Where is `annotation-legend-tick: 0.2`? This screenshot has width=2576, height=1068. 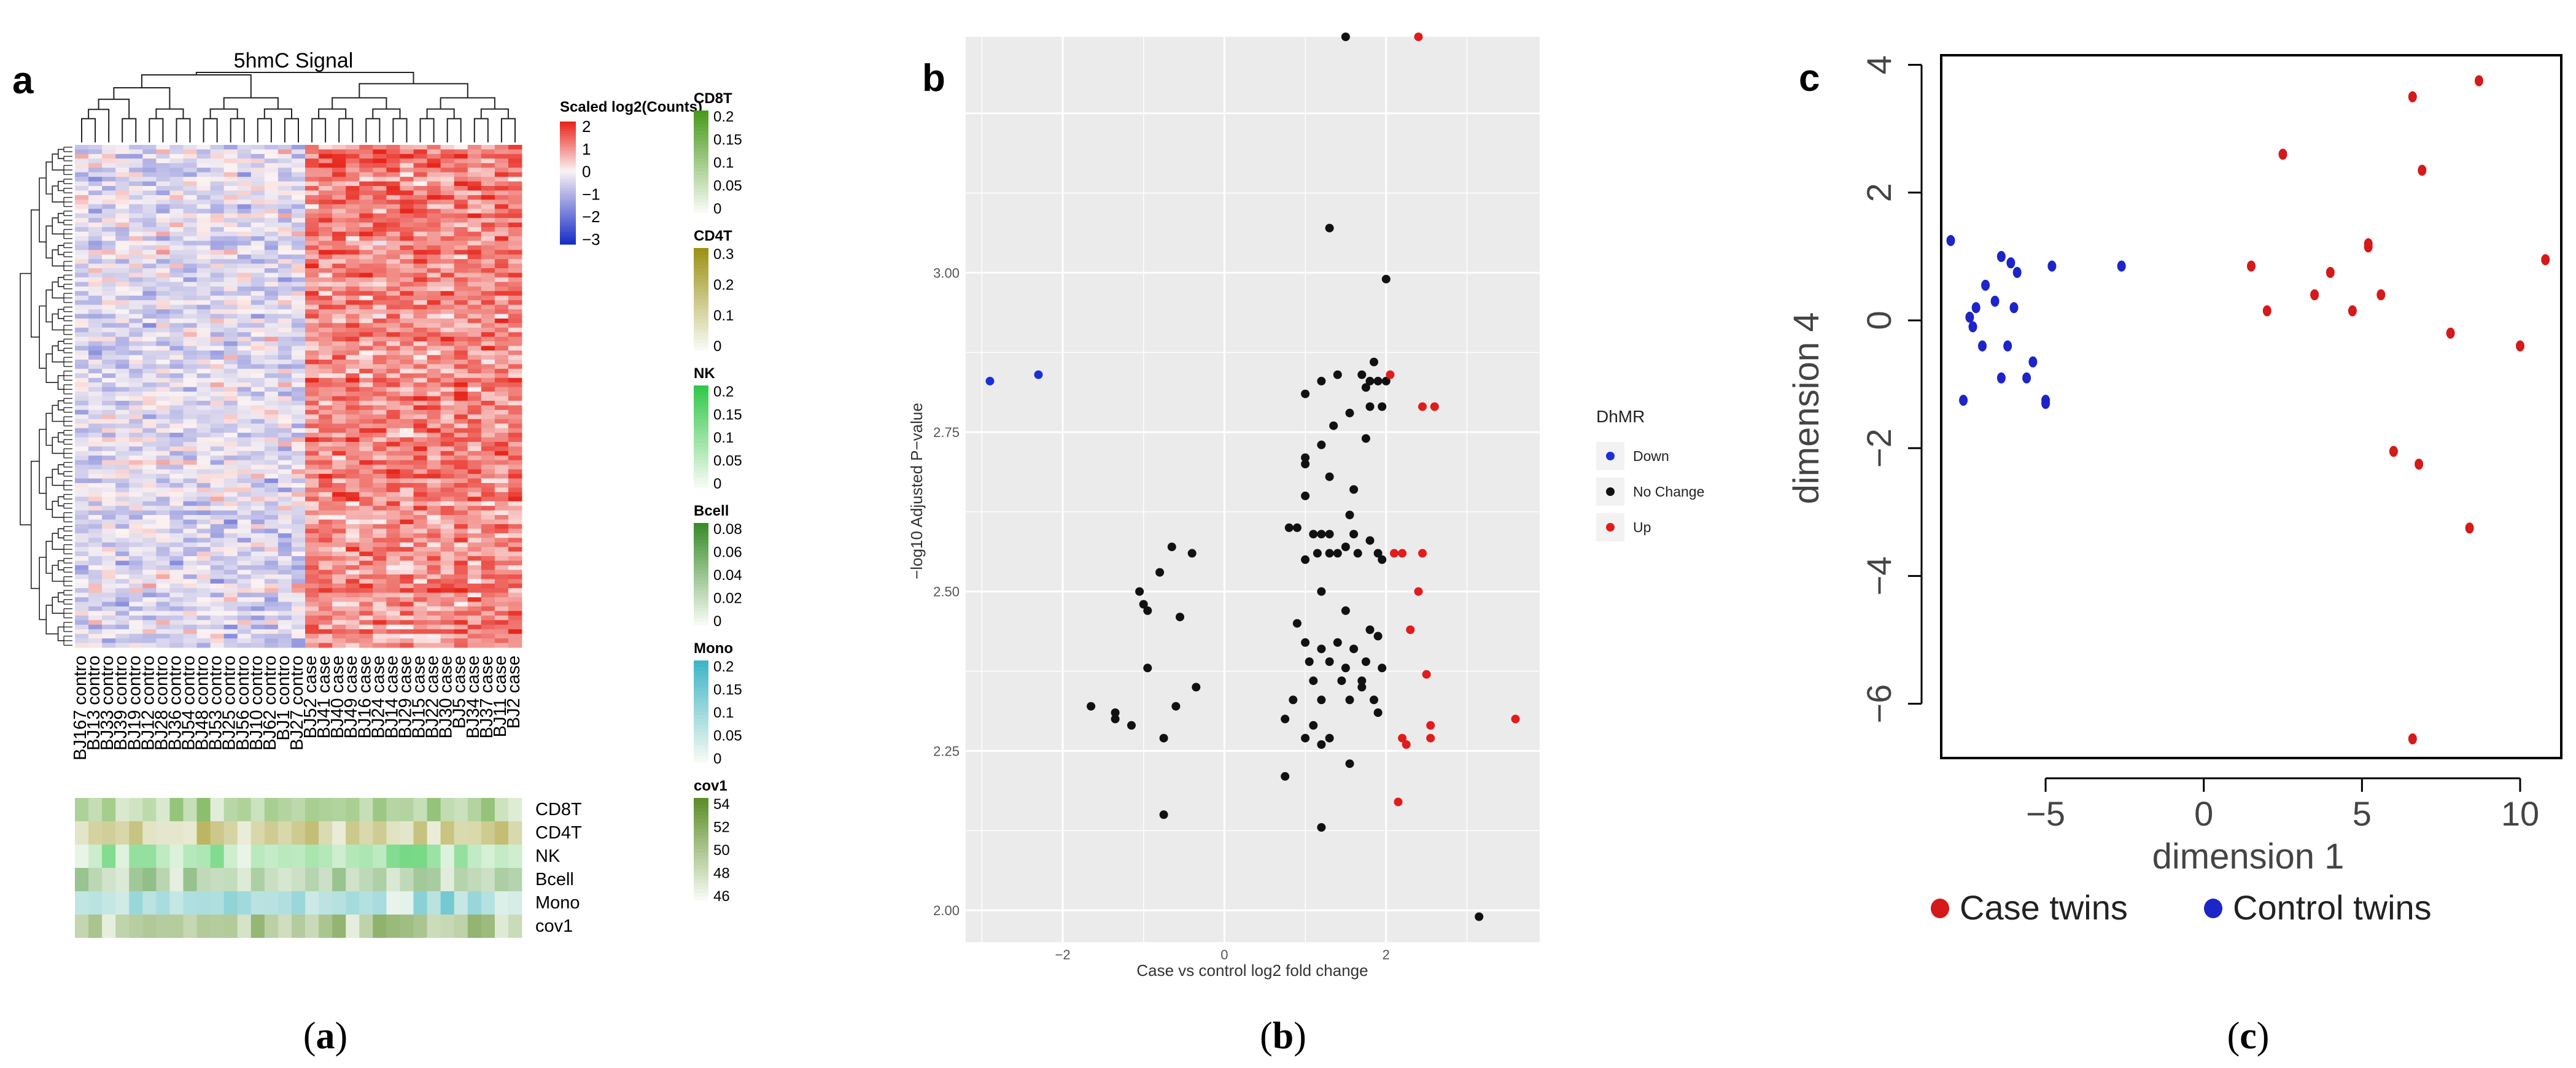
annotation-legend-tick: 0.2 is located at coordinates (723, 392).